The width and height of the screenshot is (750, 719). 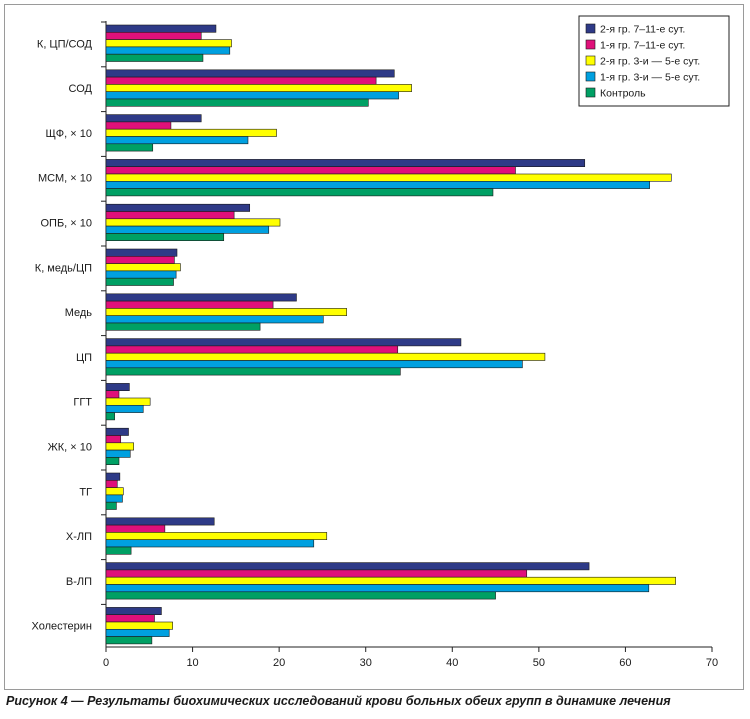 What do you see at coordinates (623, 94) in the screenshot?
I see `legend-label: Контроль` at bounding box center [623, 94].